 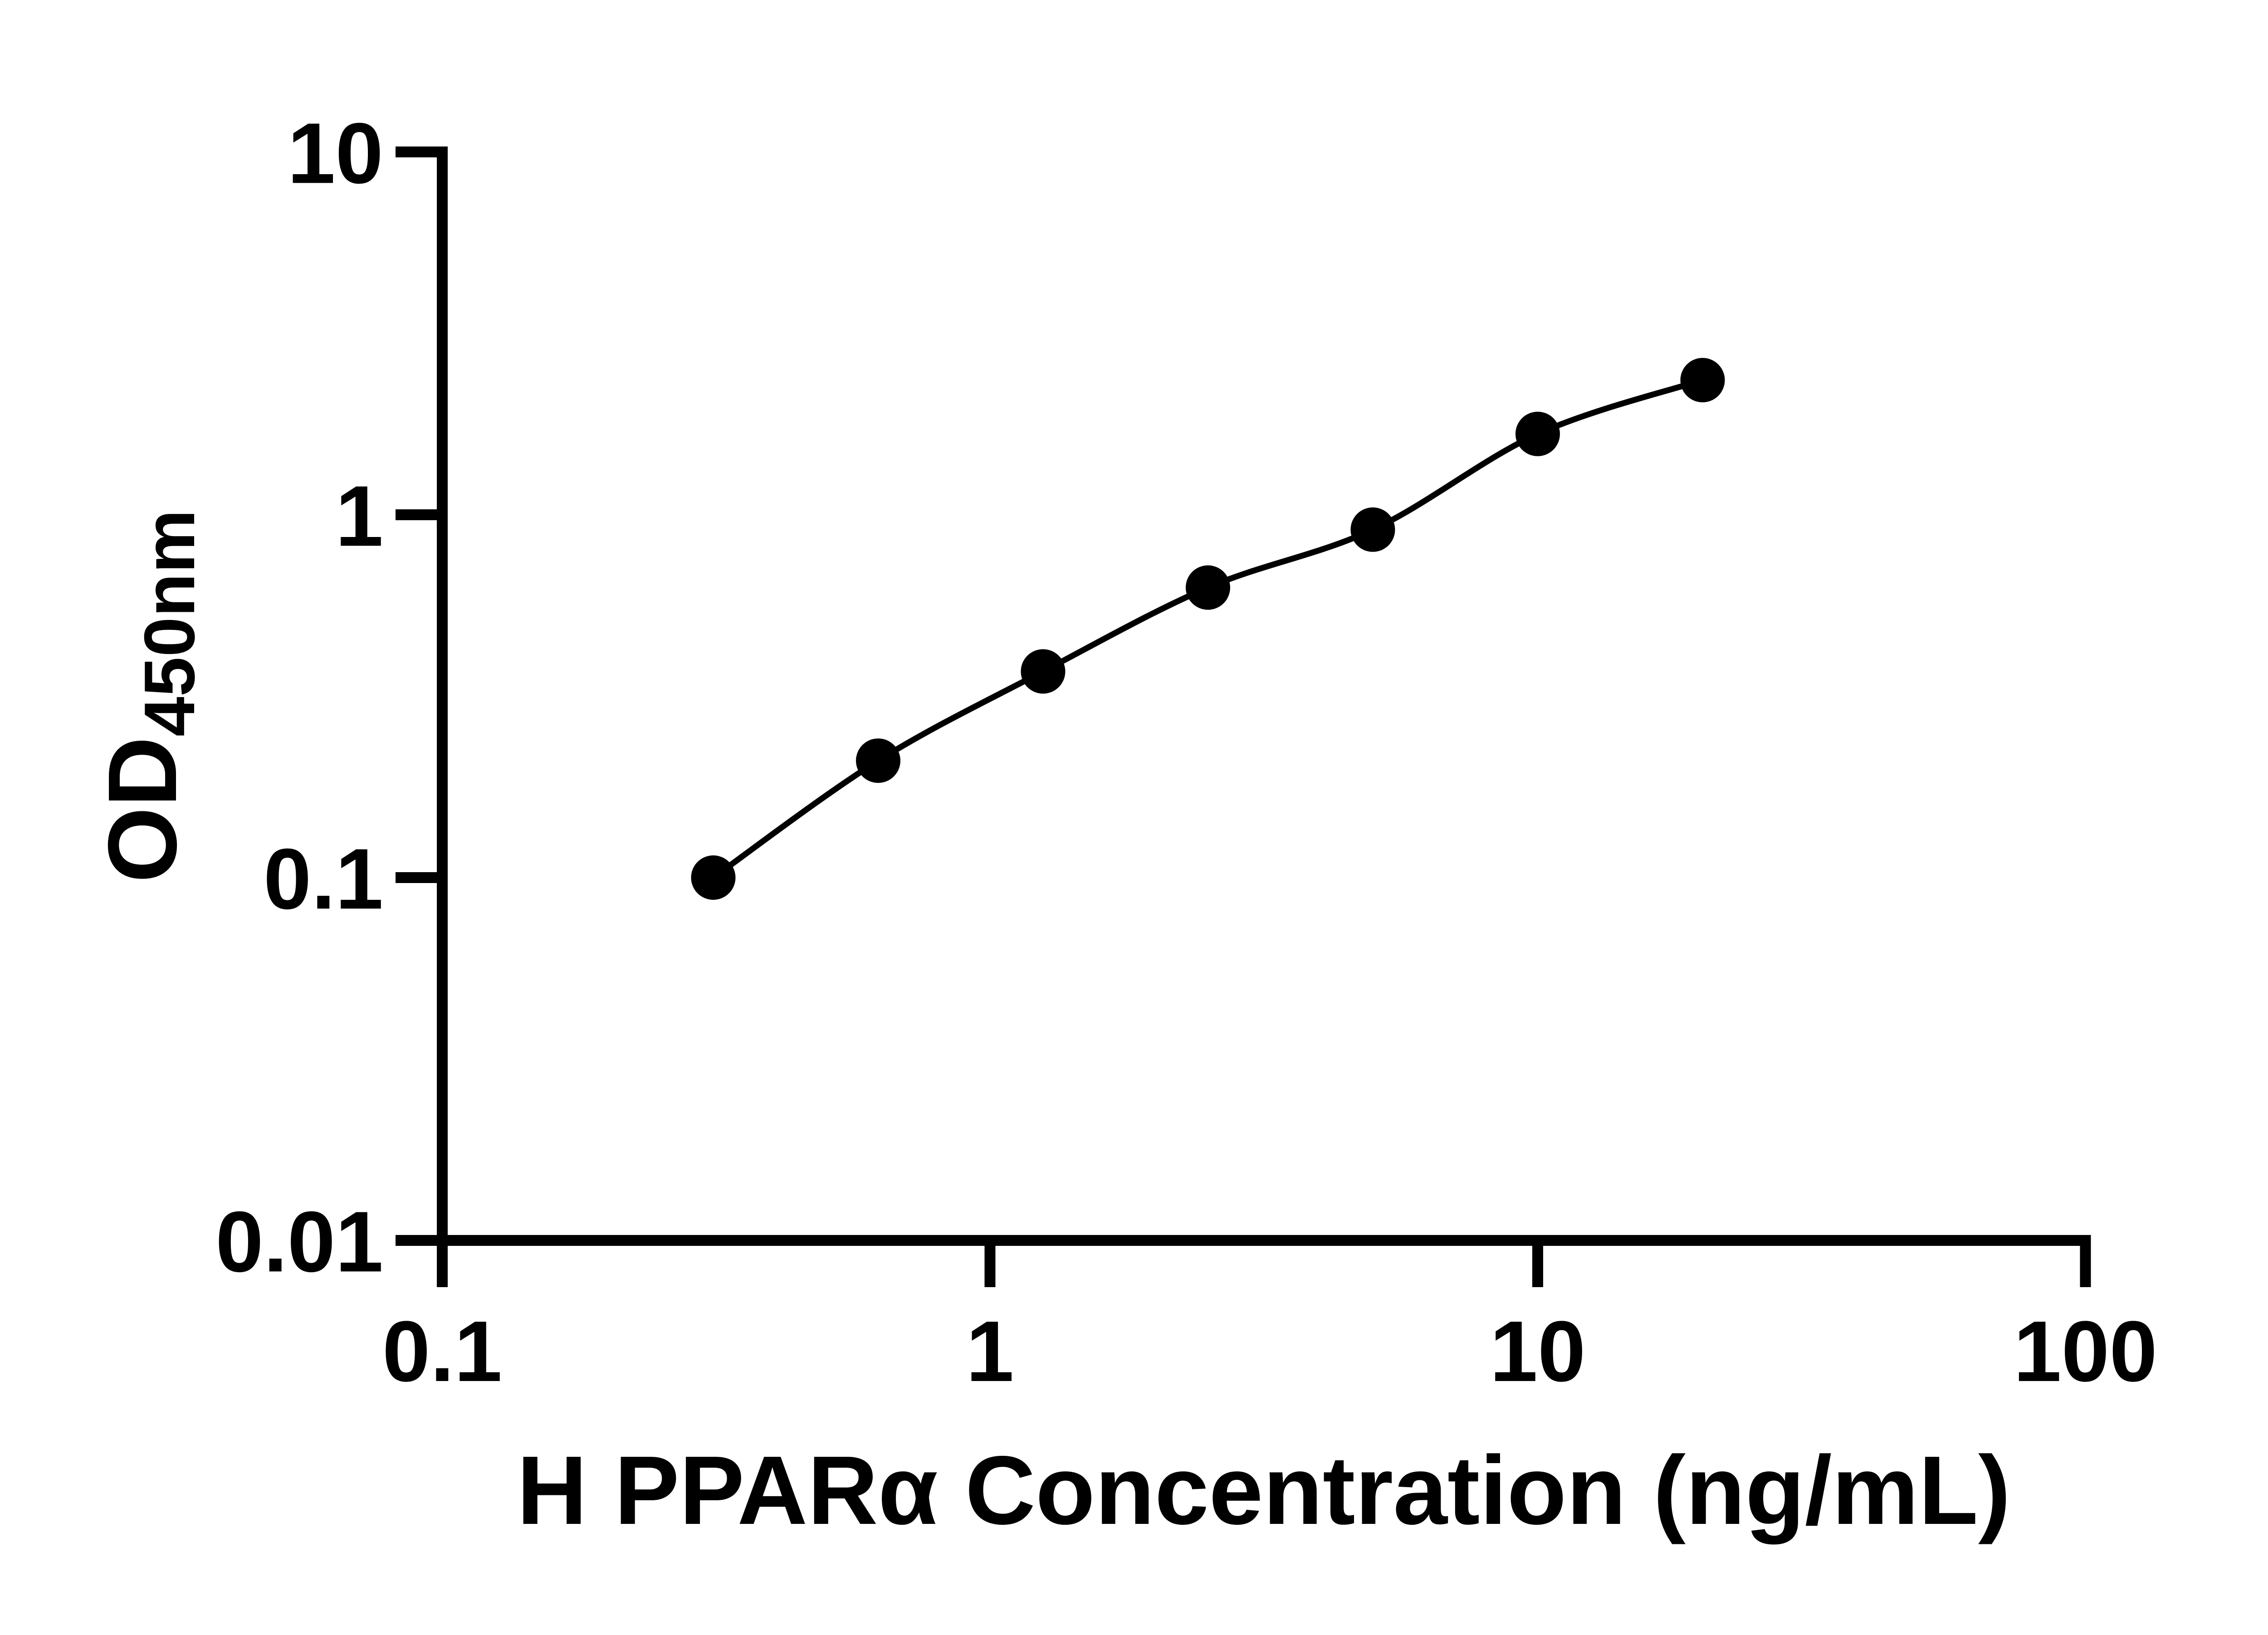 I want to click on y-axis-title-main: OD, so click(x=143, y=810).